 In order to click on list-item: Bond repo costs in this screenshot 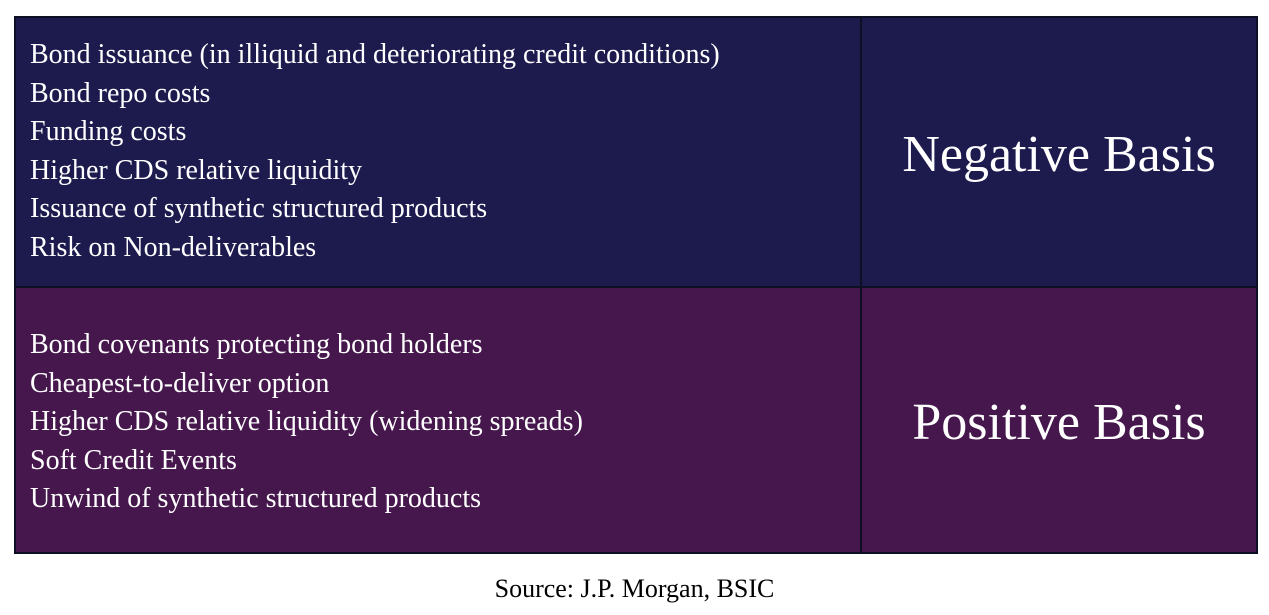, I will do `click(120, 93)`.